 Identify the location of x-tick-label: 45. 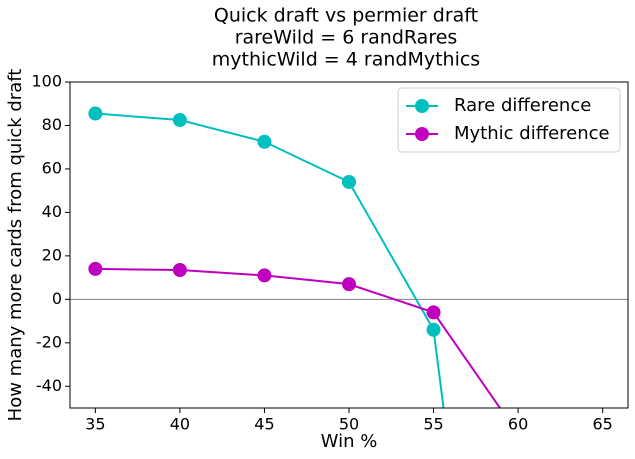
(264, 424).